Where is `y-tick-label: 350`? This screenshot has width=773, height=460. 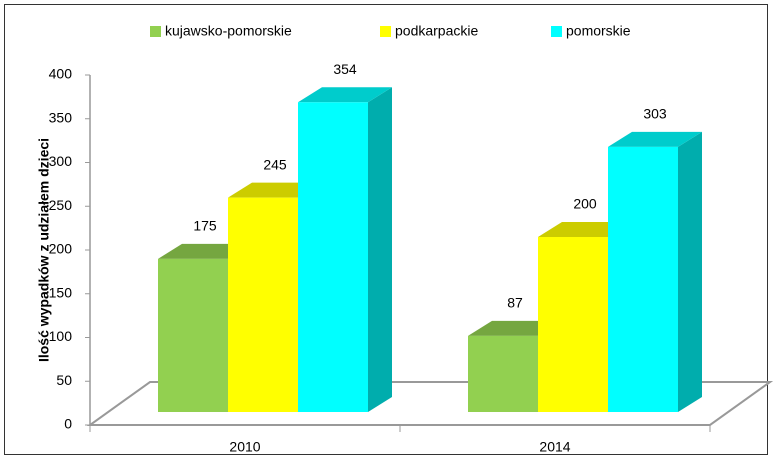 y-tick-label: 350 is located at coordinates (61, 117).